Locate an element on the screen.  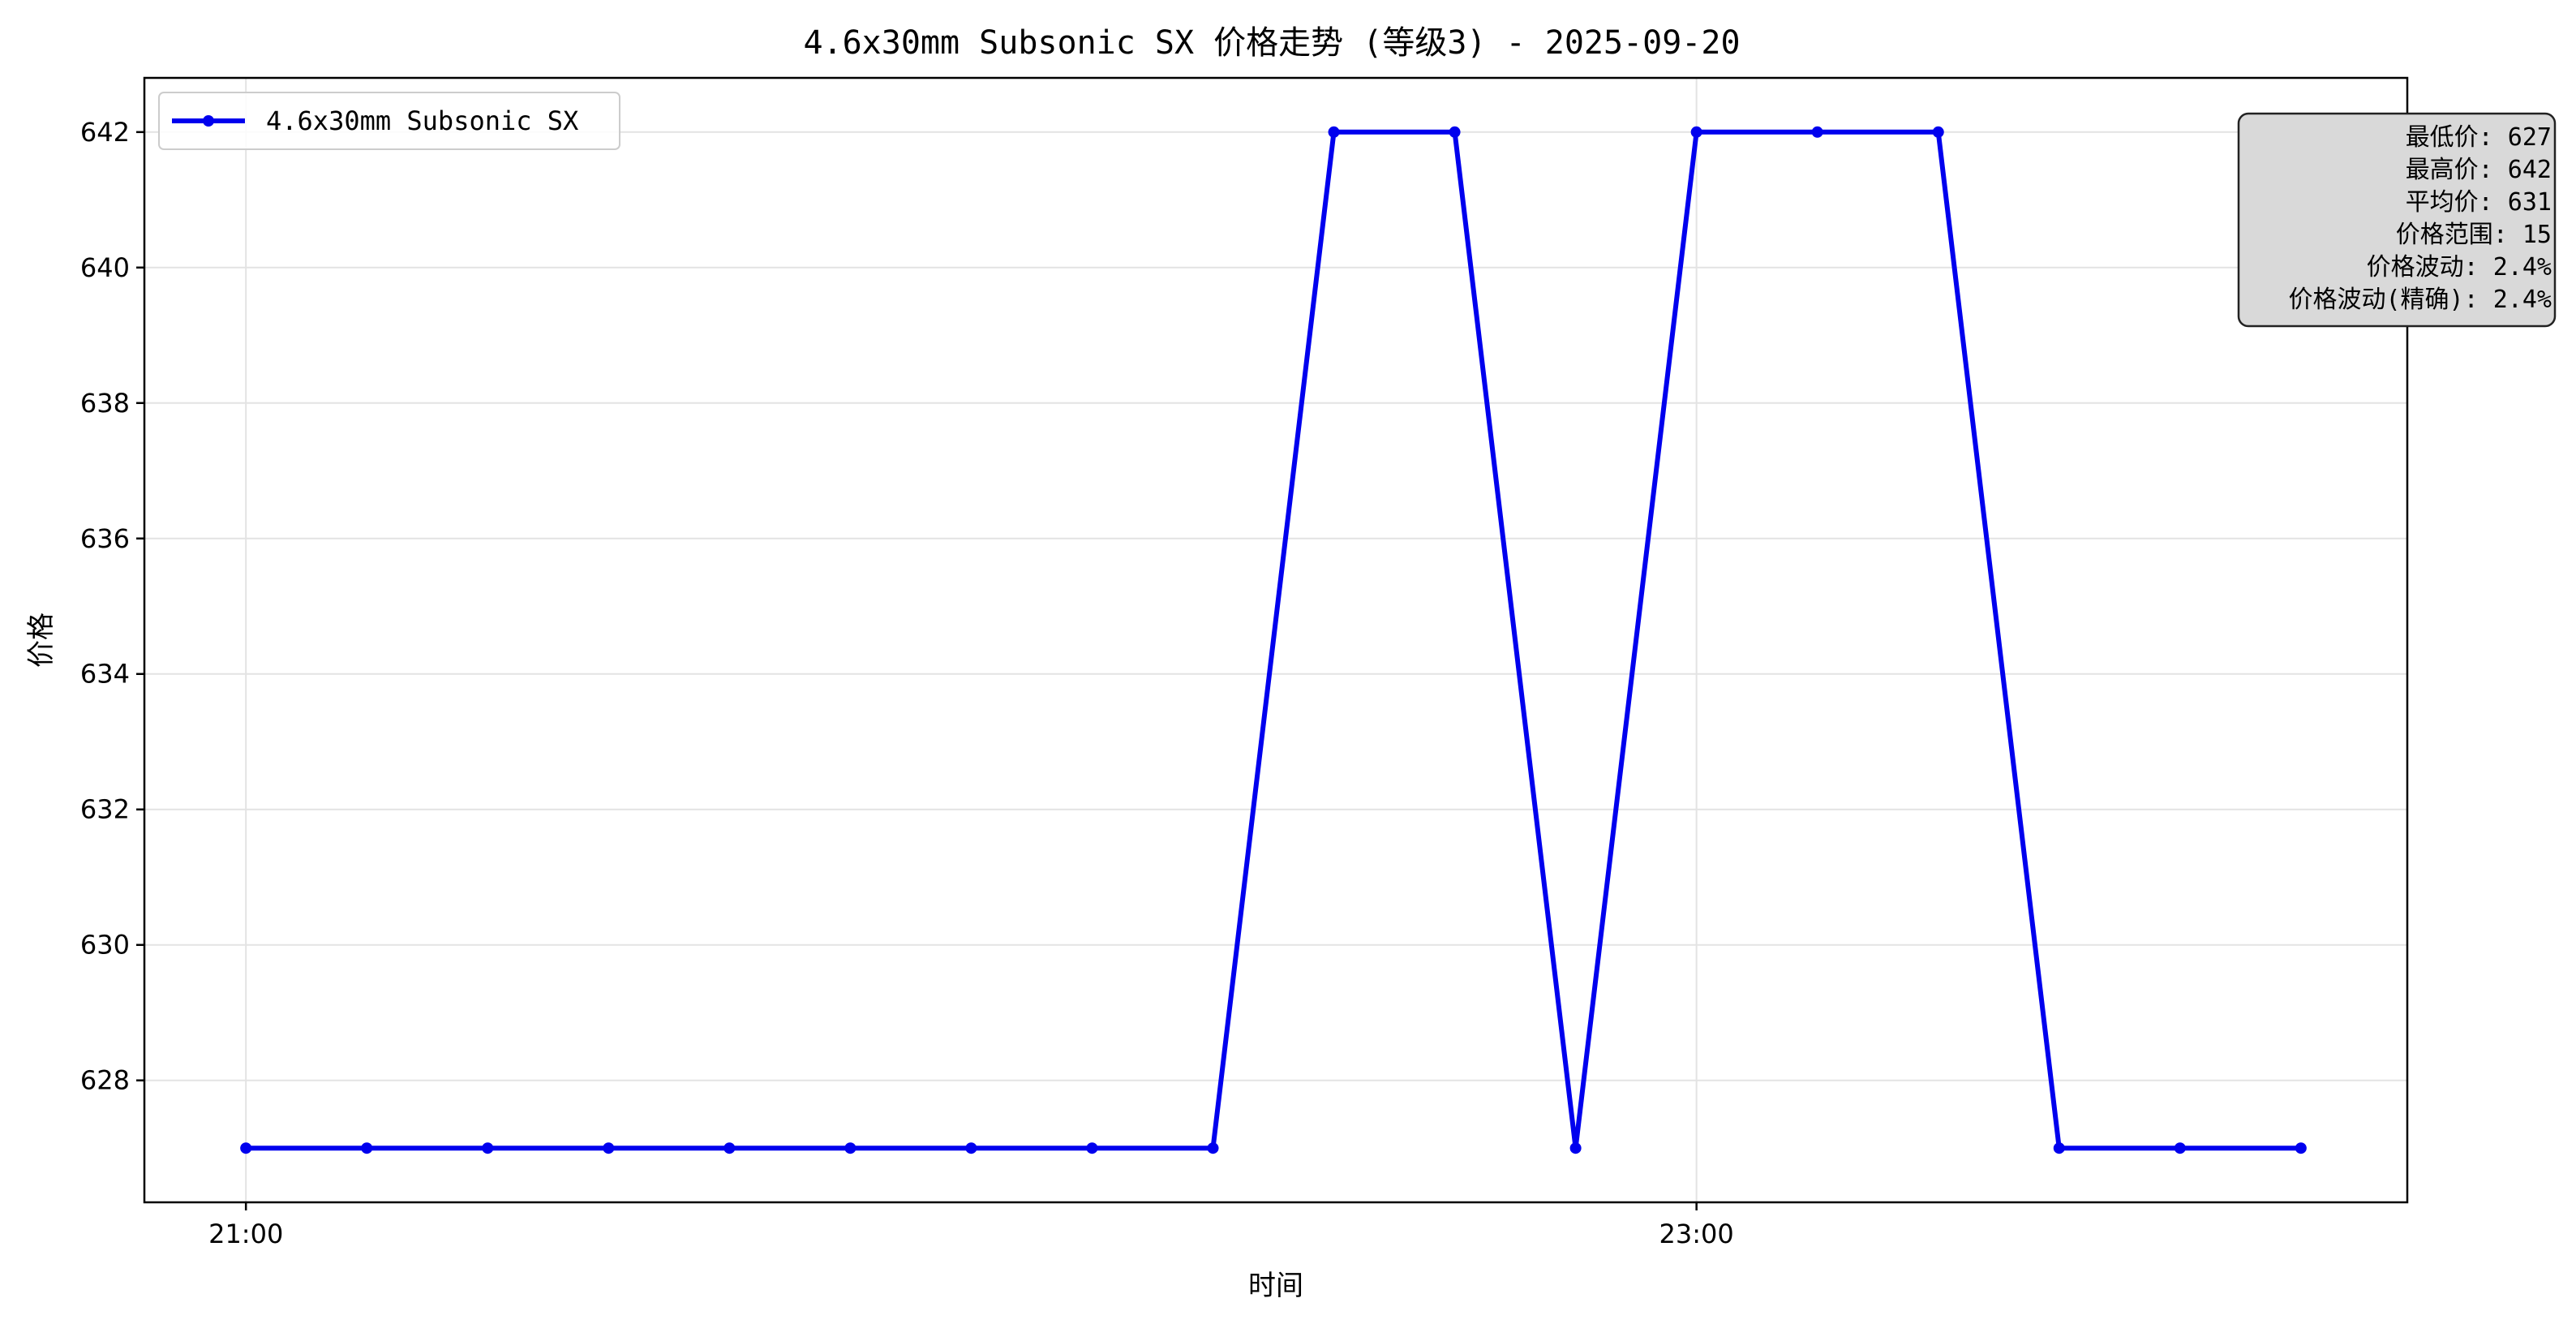
stats-box-frame is located at coordinates (2397, 220).